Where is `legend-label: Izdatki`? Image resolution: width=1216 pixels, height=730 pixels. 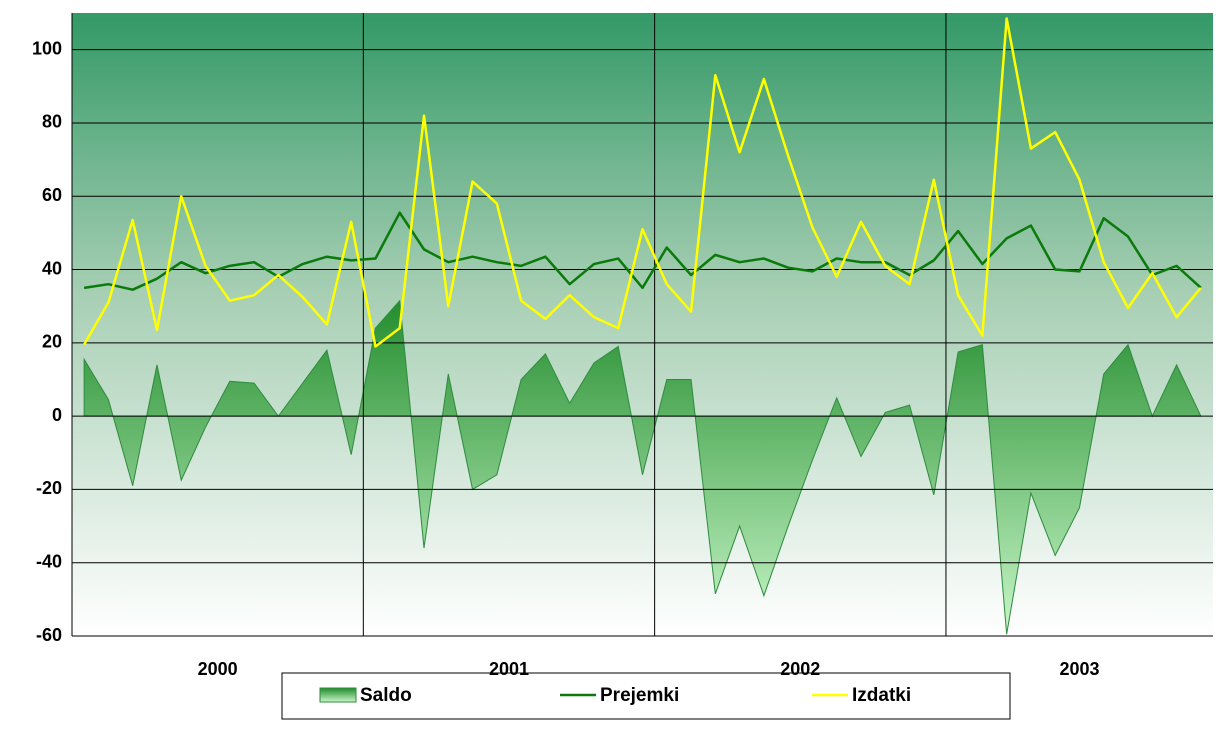
legend-label: Izdatki is located at coordinates (881, 695).